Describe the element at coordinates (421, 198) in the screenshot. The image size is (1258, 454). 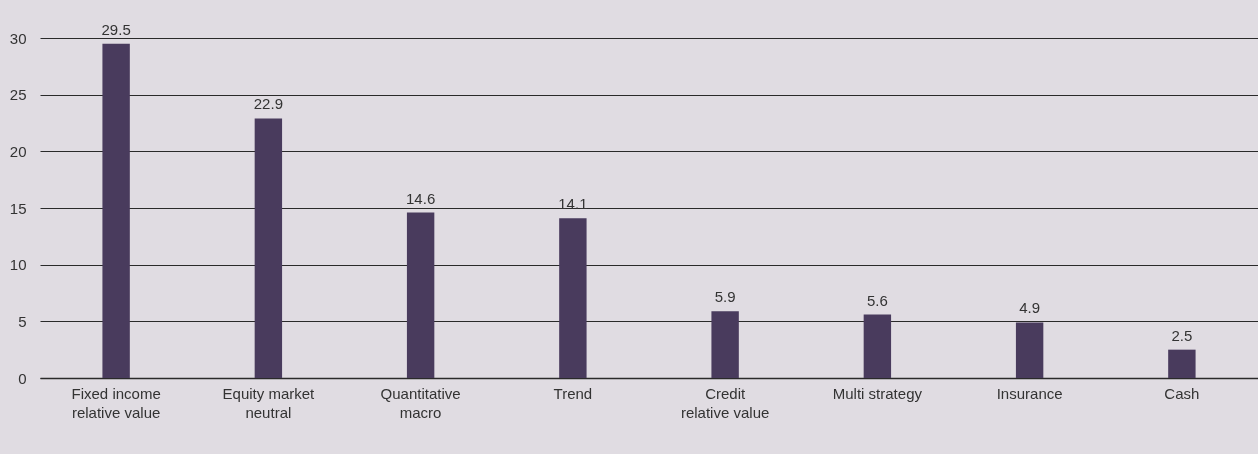
I see `data-label: 14.6` at that location.